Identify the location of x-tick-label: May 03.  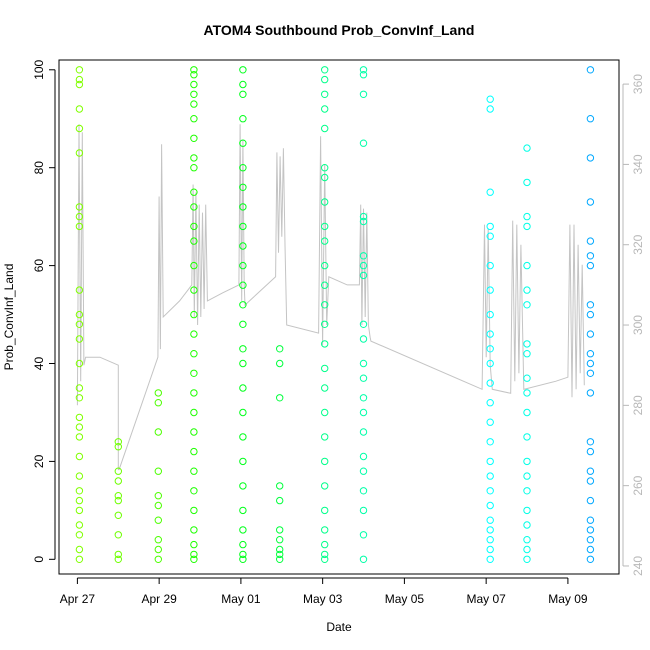
(323, 599).